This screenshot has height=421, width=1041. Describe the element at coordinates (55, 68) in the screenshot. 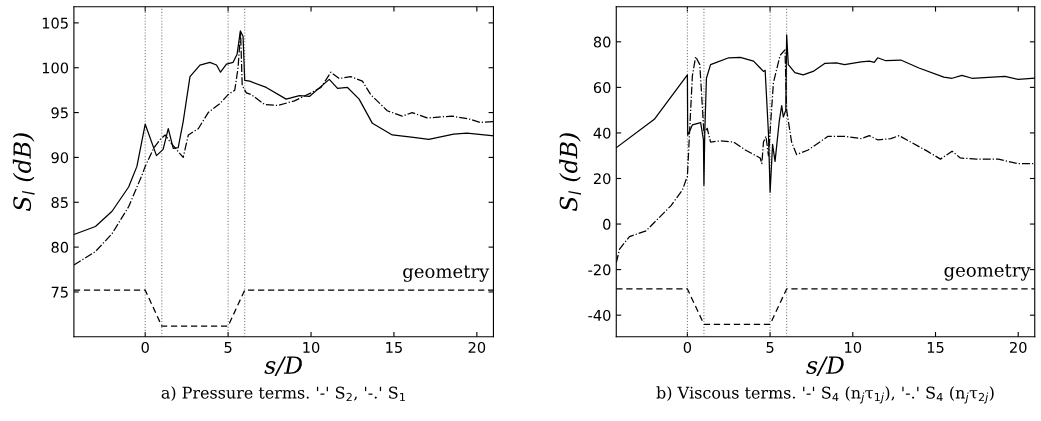

I see `y-tick-label: 100` at that location.